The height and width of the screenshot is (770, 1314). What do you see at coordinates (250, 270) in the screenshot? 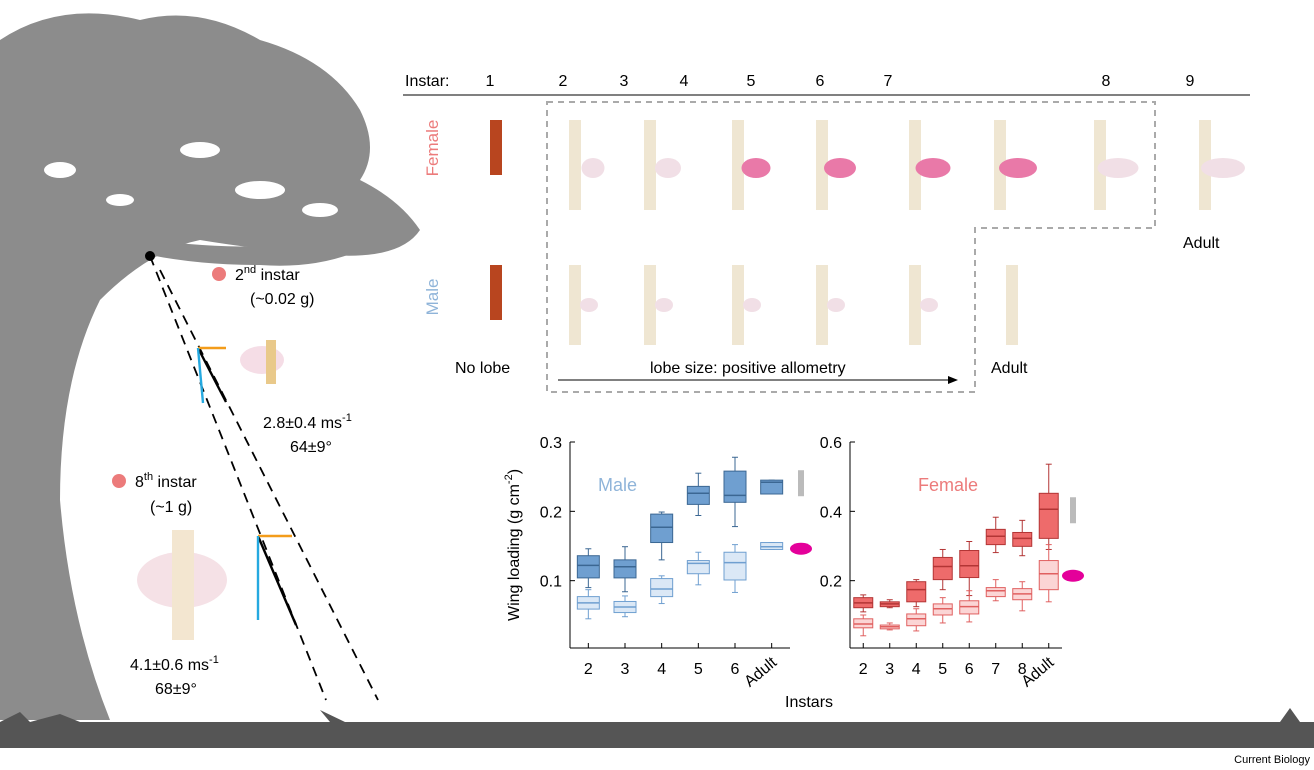
I see `suffix: nd` at bounding box center [250, 270].